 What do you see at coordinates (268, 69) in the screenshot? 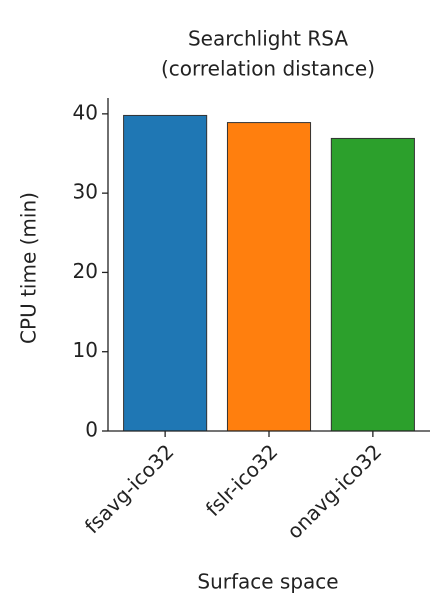
I see `chart-title: (correlation distance)` at bounding box center [268, 69].